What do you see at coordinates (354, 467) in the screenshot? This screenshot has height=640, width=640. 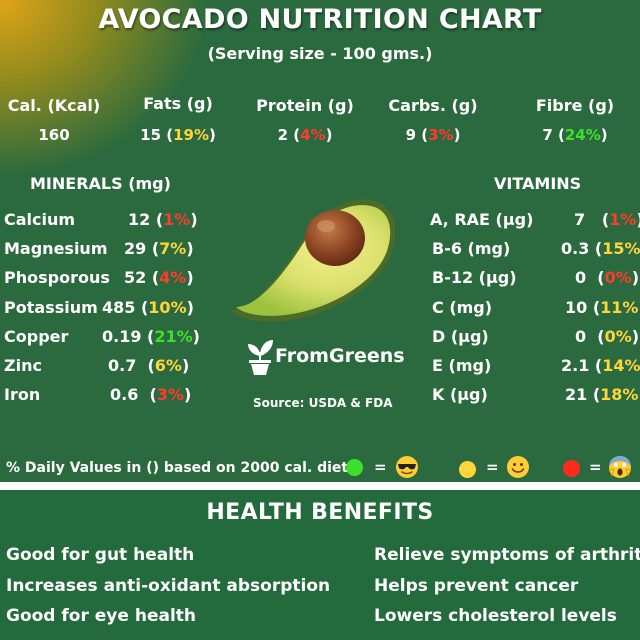 I see `legend-dot-green` at bounding box center [354, 467].